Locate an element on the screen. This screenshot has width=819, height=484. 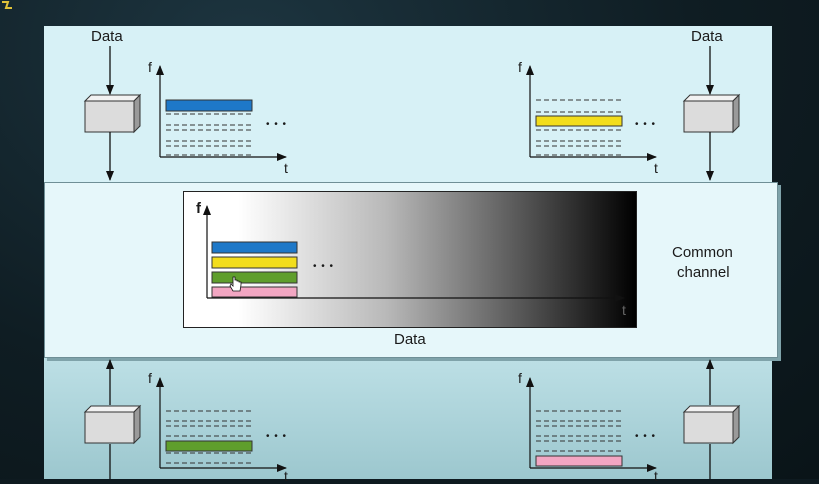
axis-f-label-1: f is located at coordinates (150, 67).